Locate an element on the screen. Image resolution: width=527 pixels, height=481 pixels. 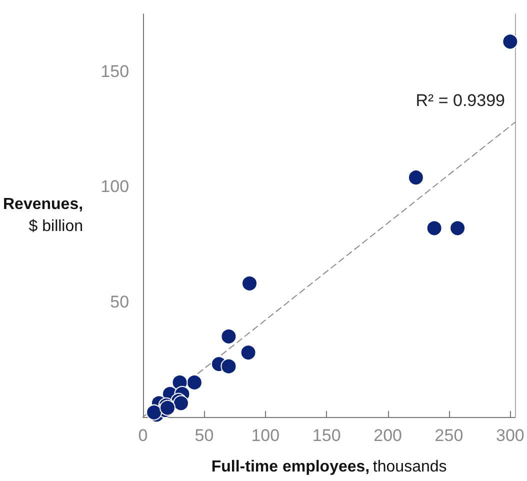
y-axis-title: Revenues, $ billion is located at coordinates (43, 215).